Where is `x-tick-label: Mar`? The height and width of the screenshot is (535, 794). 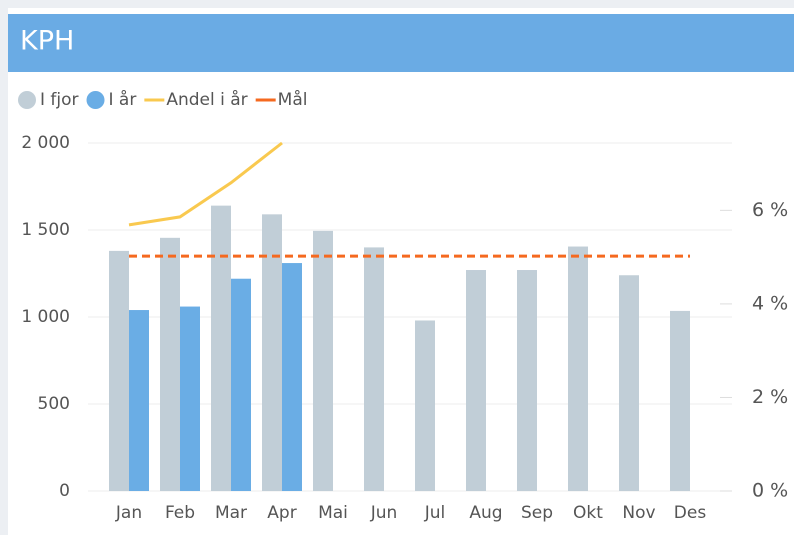
x-tick-label: Mar is located at coordinates (231, 513).